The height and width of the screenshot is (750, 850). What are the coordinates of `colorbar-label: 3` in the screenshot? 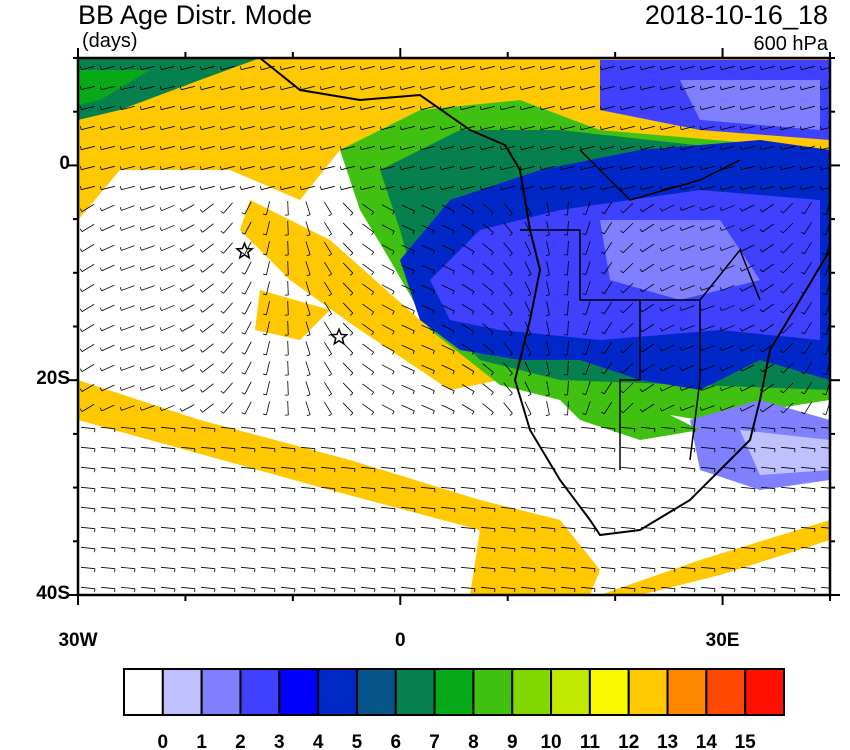 It's located at (279, 741).